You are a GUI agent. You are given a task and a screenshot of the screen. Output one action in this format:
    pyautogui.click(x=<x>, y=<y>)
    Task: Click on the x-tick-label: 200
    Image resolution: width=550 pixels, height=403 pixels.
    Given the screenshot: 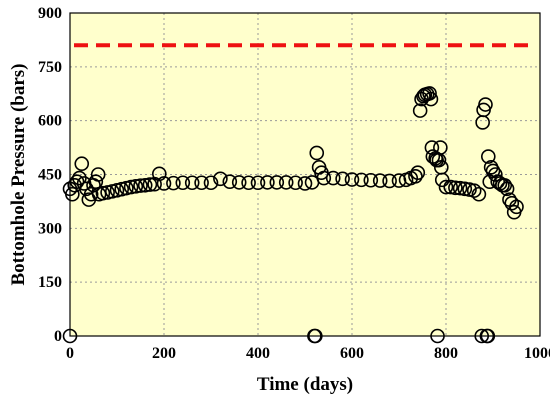 What is the action you would take?
    pyautogui.click(x=164, y=353)
    